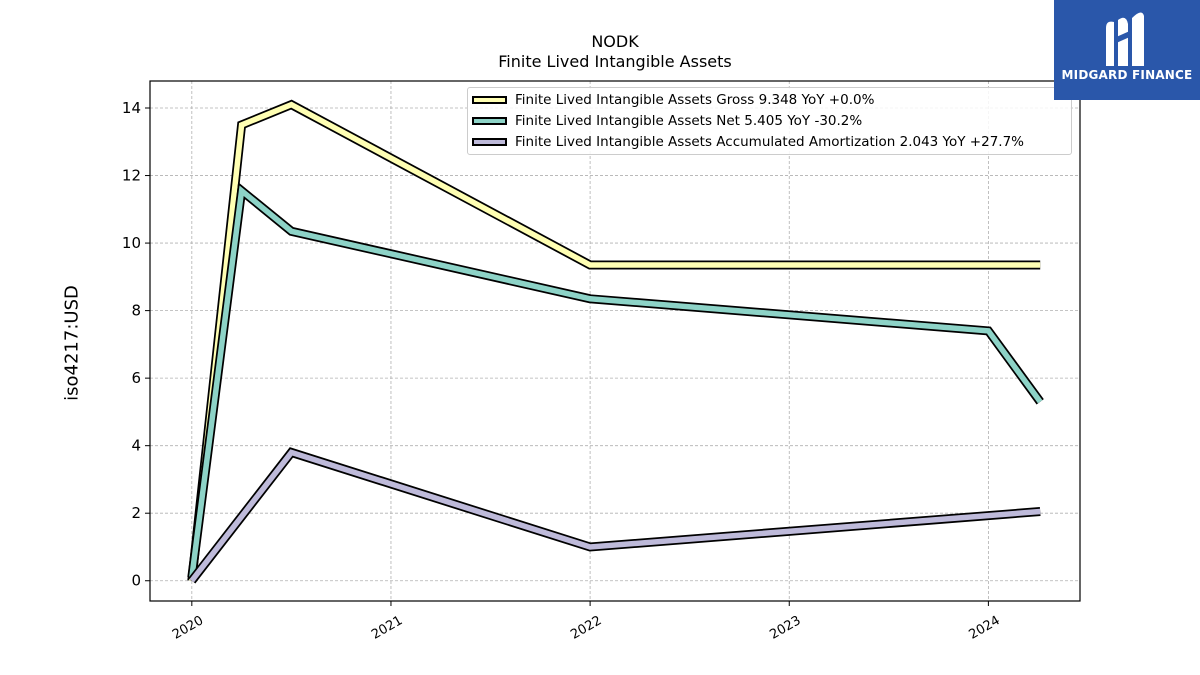 The image size is (1200, 675). What do you see at coordinates (136, 581) in the screenshot?
I see `y-tick-label: 0` at bounding box center [136, 581].